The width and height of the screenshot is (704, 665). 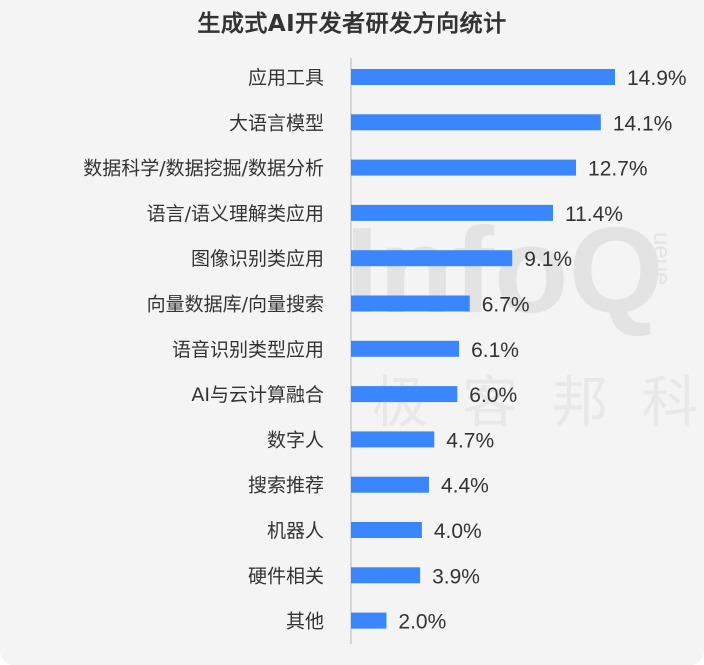 I want to click on category-label: 向量数据库/向量搜索, so click(x=235, y=305).